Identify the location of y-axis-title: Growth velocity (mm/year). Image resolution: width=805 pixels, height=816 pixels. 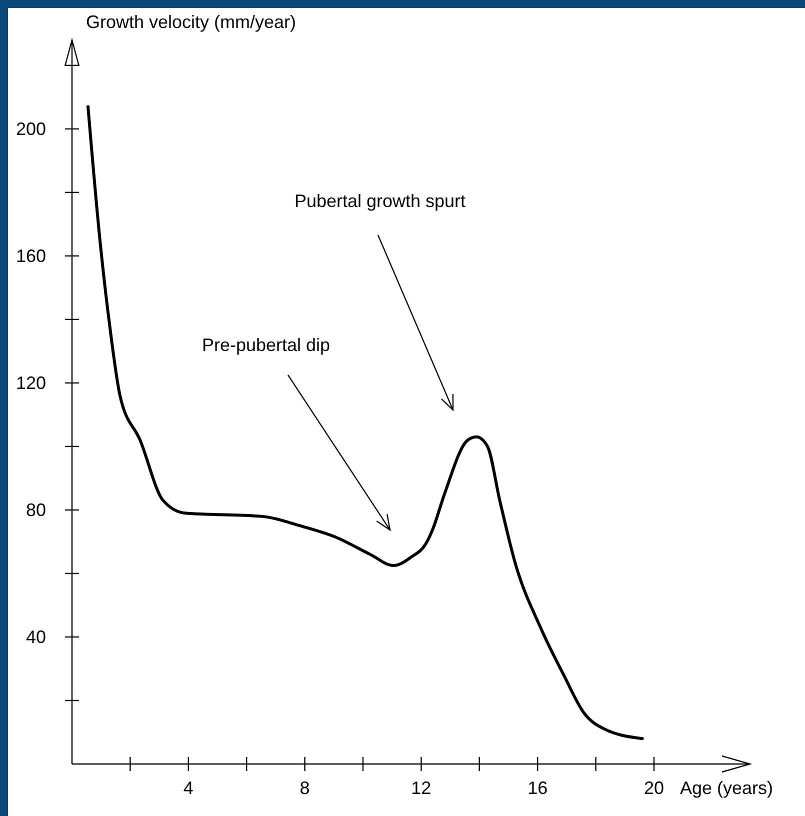
(191, 22).